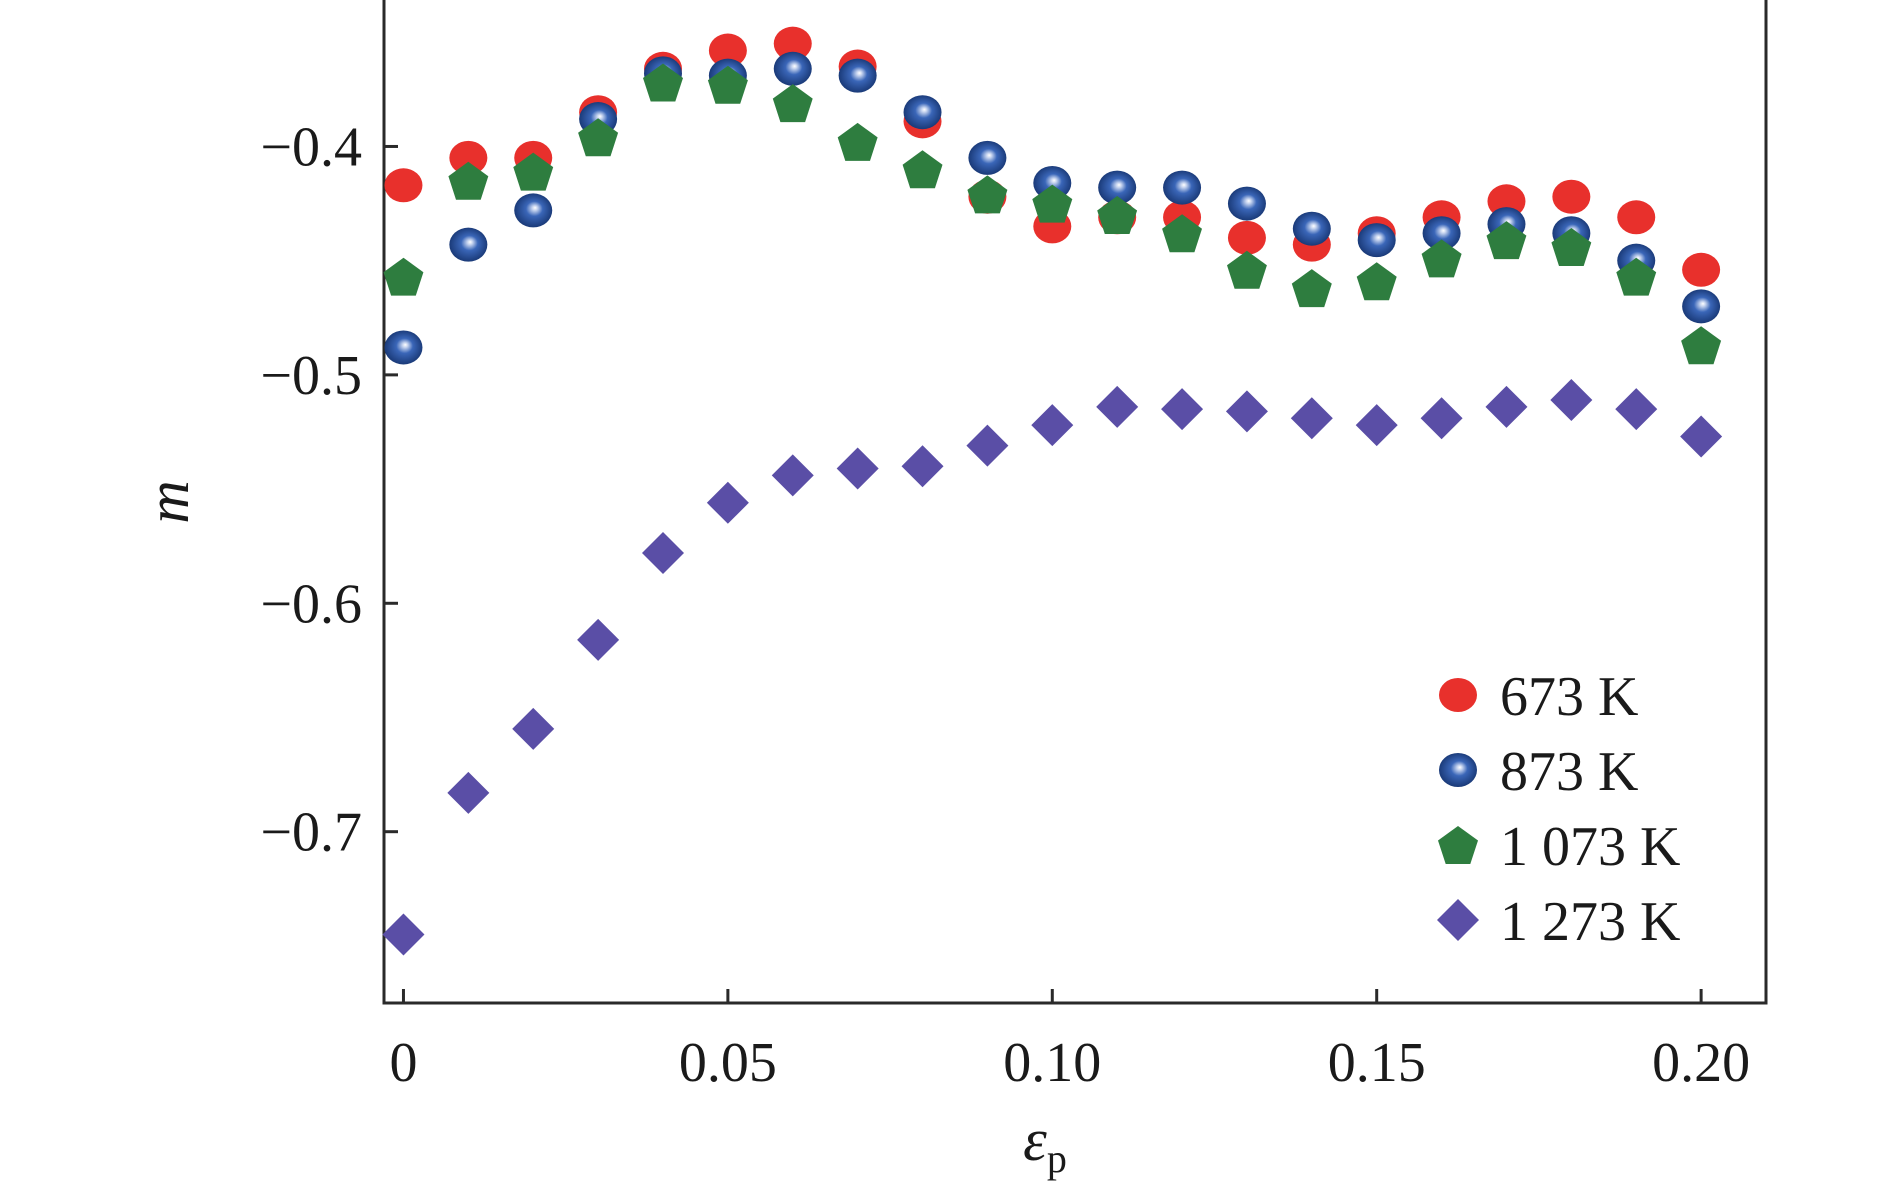 The width and height of the screenshot is (1890, 1184). I want to click on x-tick-label-1: 0.05, so click(728, 1063).